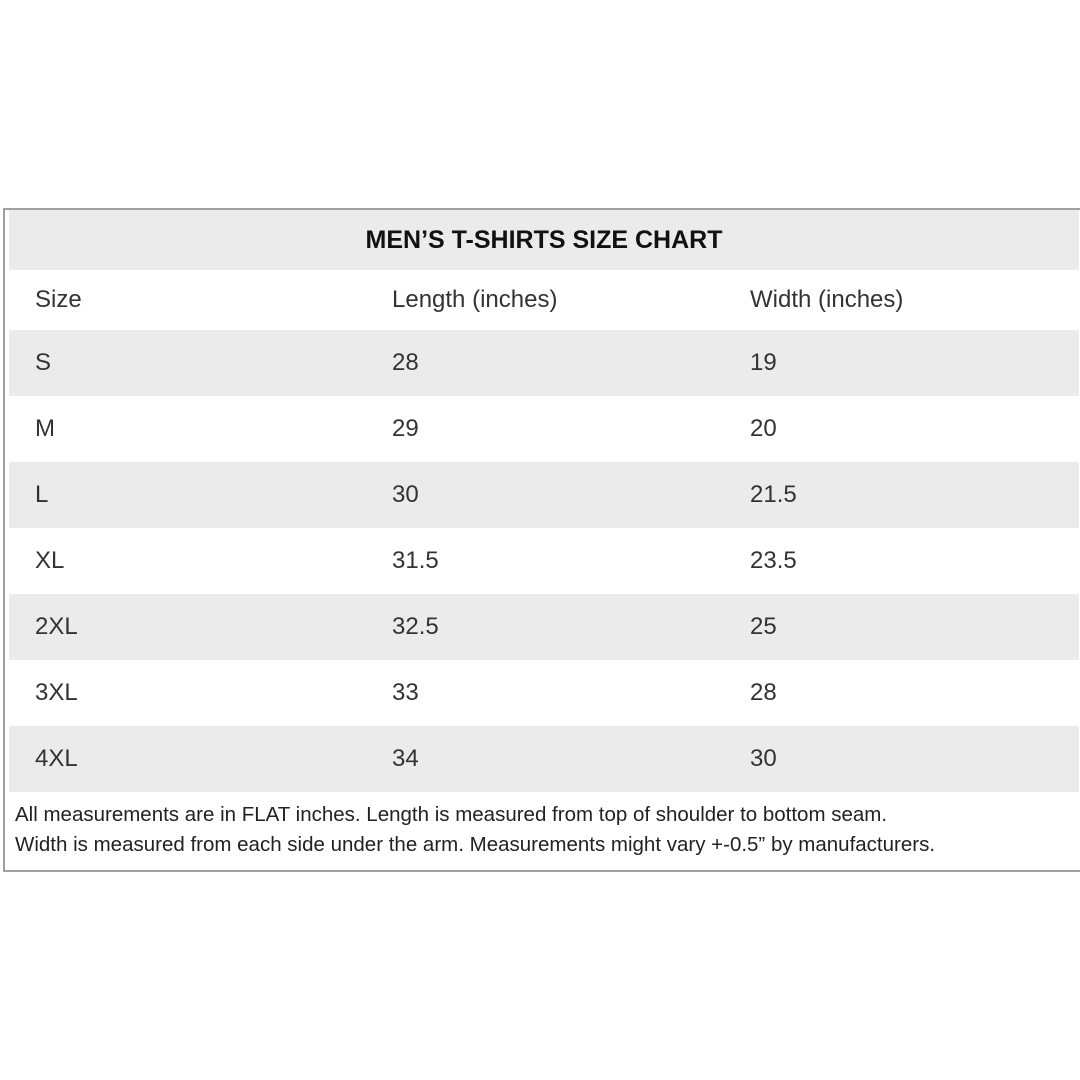 This screenshot has height=1080, width=1080. I want to click on size-cell: XL, so click(50, 560).